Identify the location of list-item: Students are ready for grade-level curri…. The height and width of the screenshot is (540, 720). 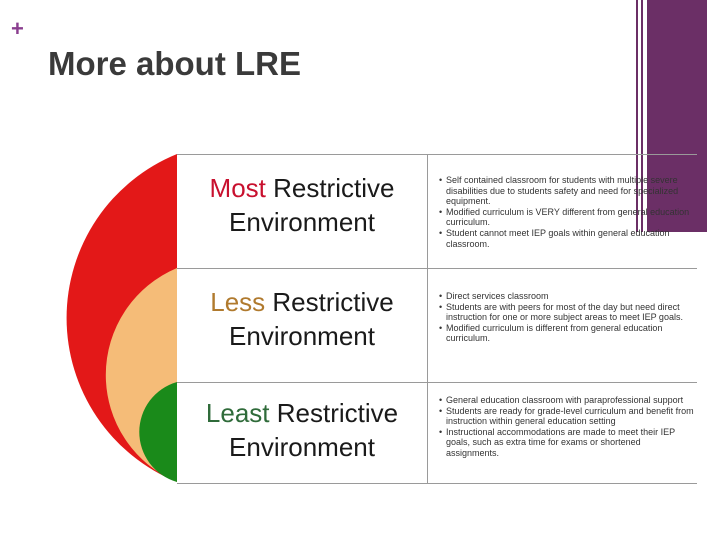
(567, 416).